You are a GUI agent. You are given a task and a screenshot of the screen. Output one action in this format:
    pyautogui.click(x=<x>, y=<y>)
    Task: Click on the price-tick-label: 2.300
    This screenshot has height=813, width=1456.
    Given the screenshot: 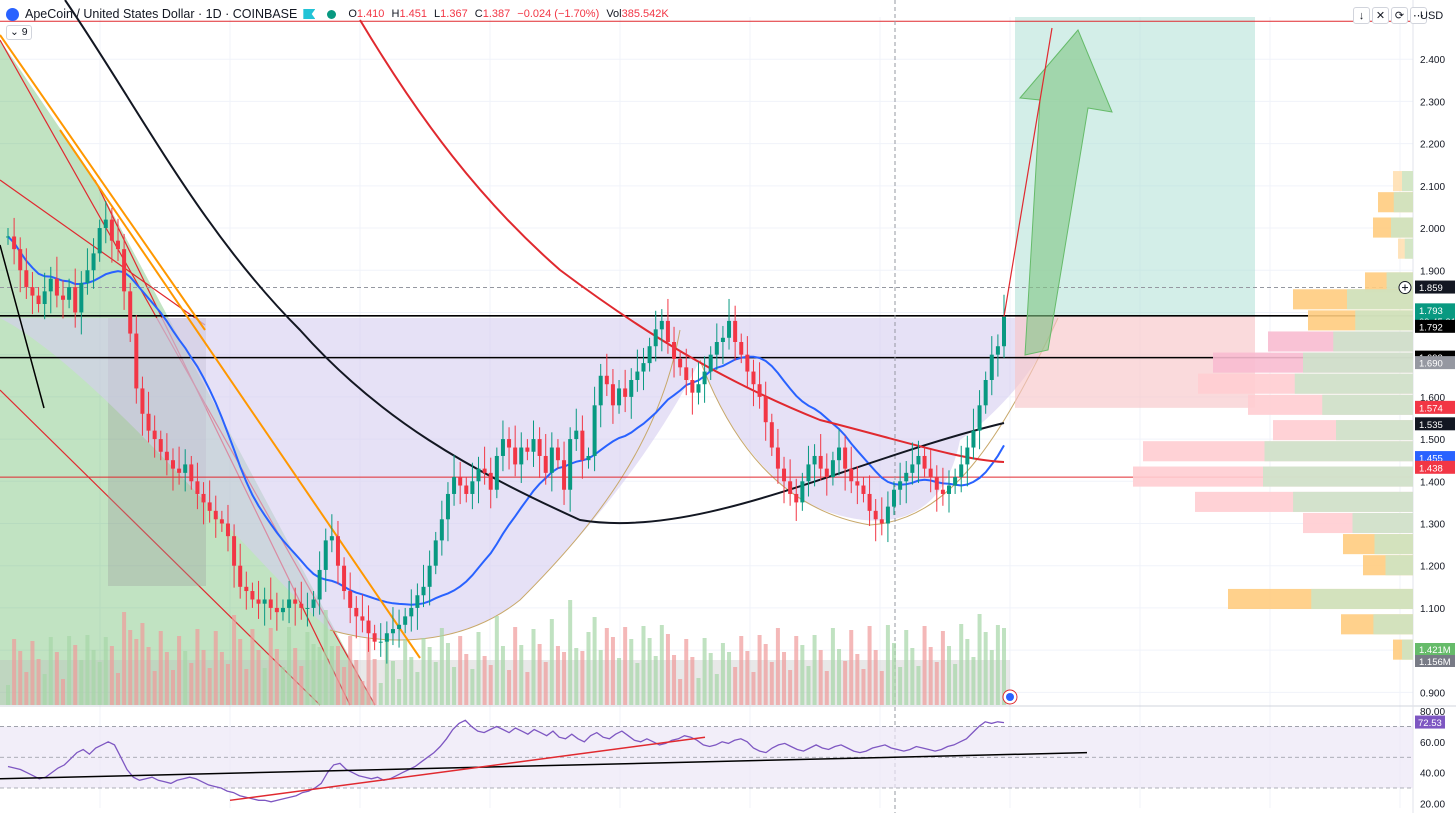 What is the action you would take?
    pyautogui.click(x=1432, y=102)
    